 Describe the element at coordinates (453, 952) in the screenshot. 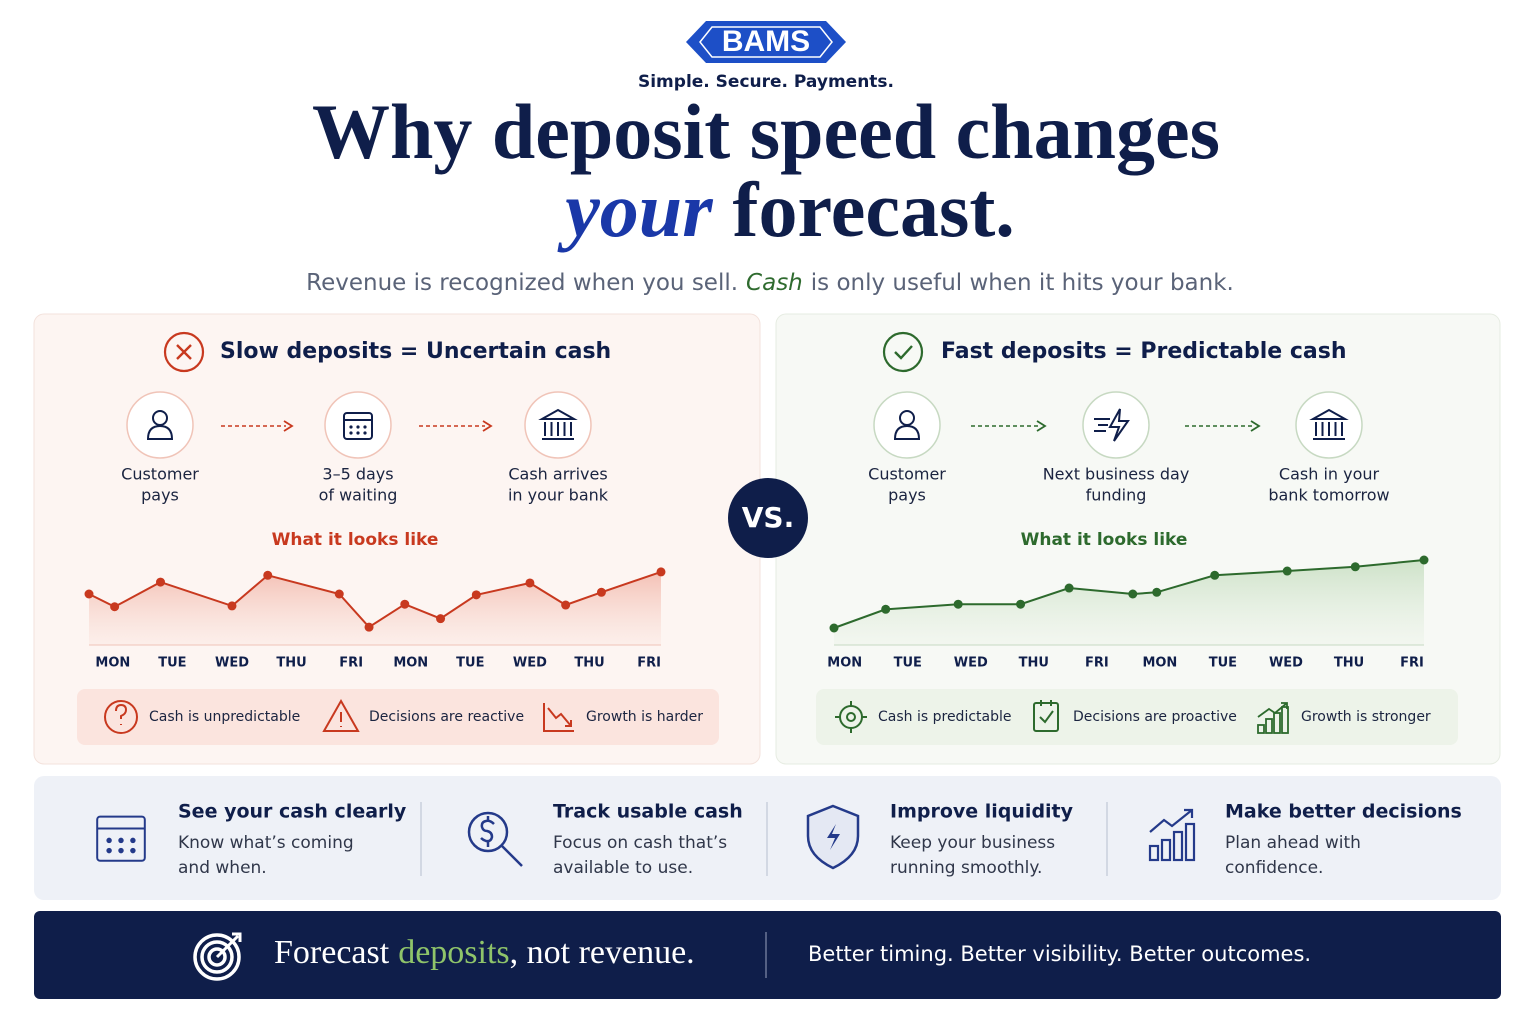

I see `footer-slogan-part: deposits` at that location.